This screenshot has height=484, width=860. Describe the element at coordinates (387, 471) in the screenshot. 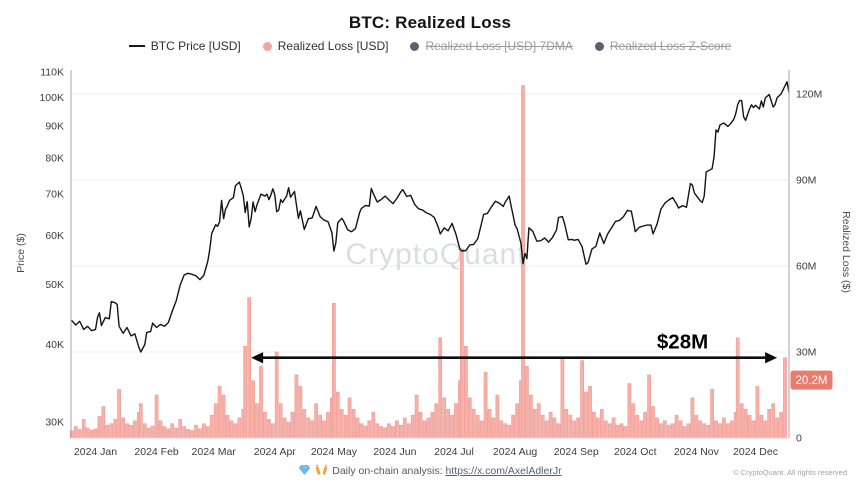

I see `footer-text: Daily on-chain analysis:` at that location.